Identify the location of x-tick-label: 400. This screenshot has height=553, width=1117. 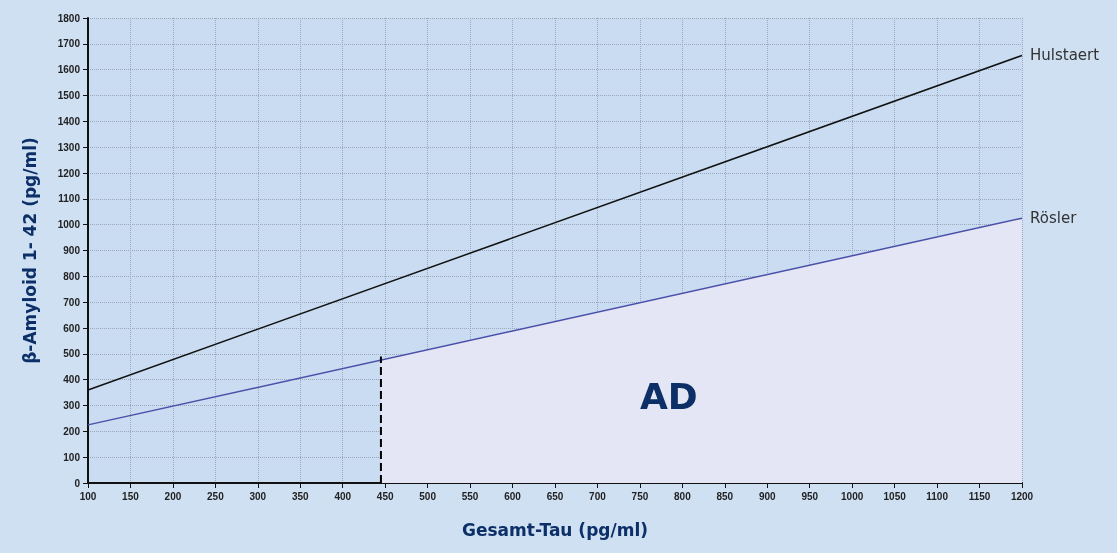
(343, 496).